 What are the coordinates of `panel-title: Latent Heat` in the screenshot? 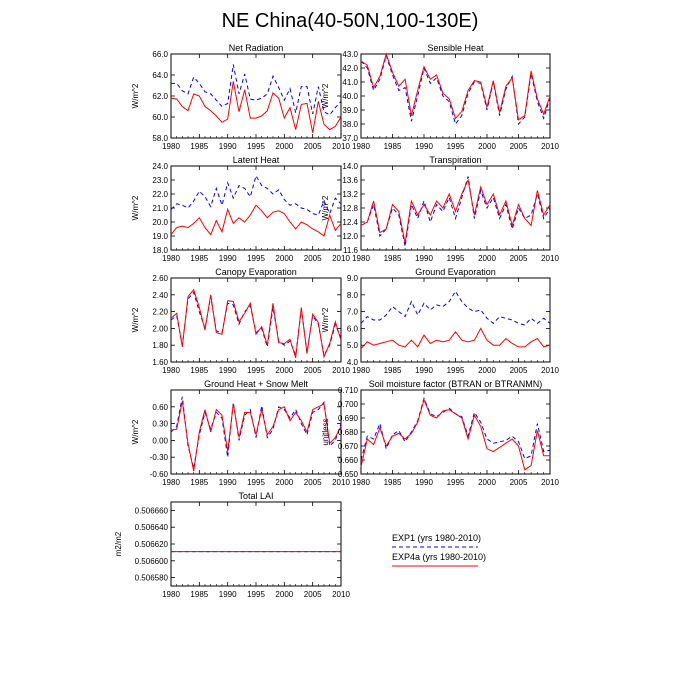 It's located at (256, 160).